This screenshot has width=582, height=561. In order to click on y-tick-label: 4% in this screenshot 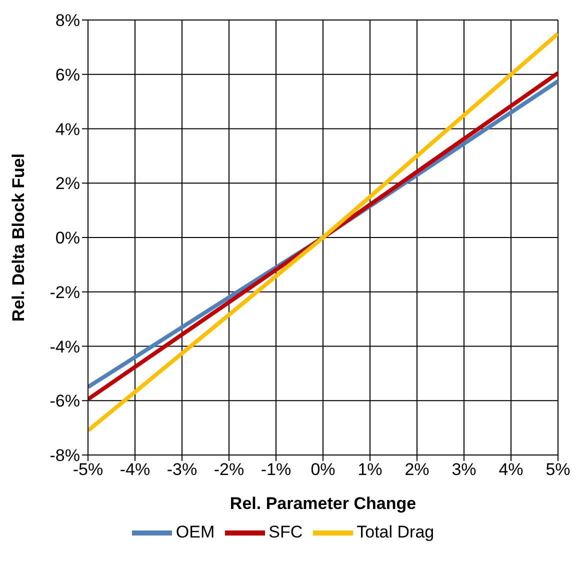, I will do `click(67, 129)`.